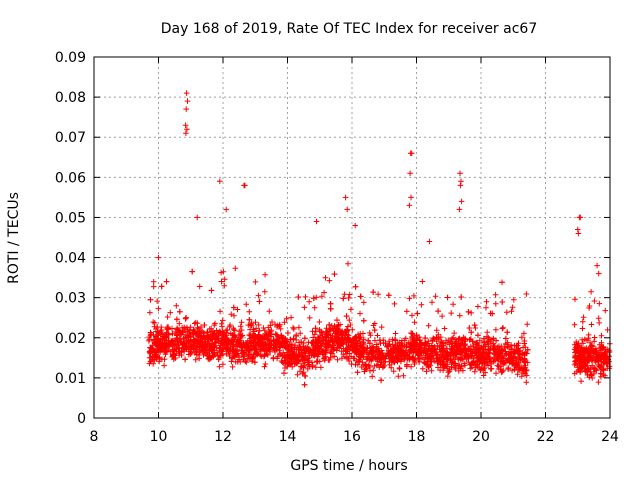 The image size is (640, 480). What do you see at coordinates (70, 58) in the screenshot?
I see `y-tick-label: 0.09` at bounding box center [70, 58].